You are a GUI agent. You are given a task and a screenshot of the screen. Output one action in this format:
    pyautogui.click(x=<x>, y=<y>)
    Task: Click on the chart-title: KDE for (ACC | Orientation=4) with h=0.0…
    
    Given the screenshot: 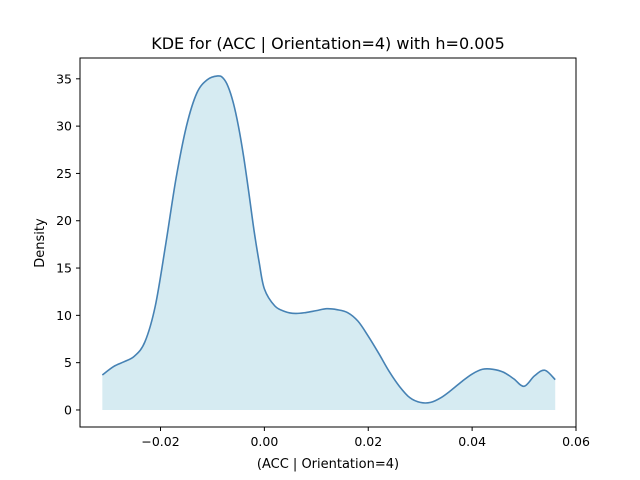 What is the action you would take?
    pyautogui.click(x=328, y=43)
    